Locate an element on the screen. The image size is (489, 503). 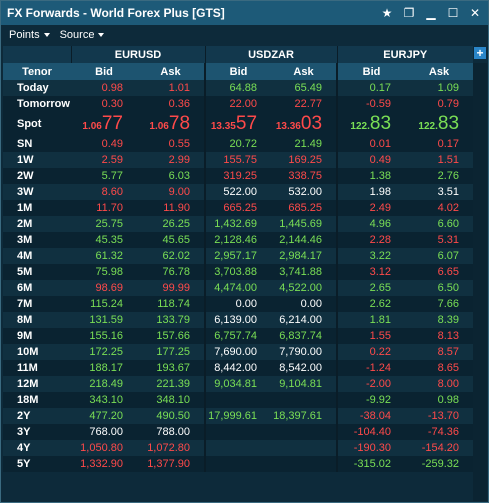
bid-cell: 25.75 is located at coordinates (104, 224).